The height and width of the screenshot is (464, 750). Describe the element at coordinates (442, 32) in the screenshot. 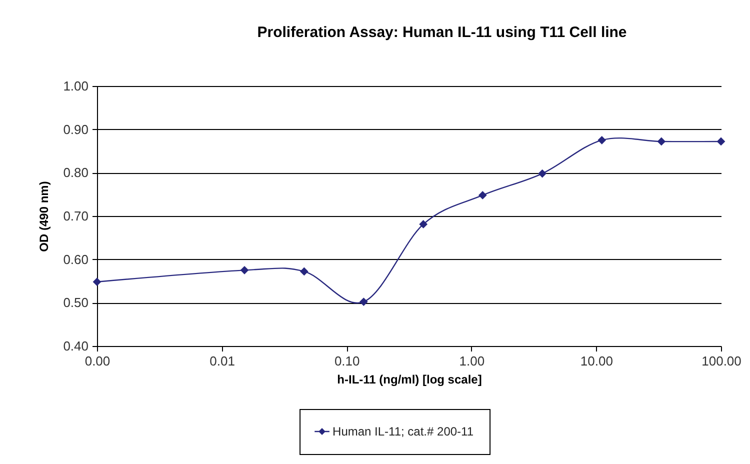

I see `chart-title: Proliferation Assay: Human IL-11 using T11 Cell line` at that location.